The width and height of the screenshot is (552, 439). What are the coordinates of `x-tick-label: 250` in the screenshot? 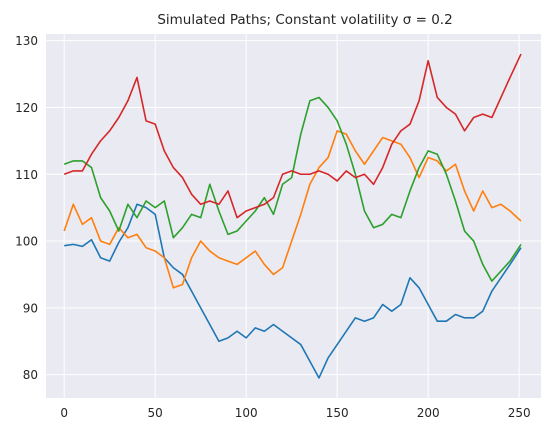 It's located at (519, 413).